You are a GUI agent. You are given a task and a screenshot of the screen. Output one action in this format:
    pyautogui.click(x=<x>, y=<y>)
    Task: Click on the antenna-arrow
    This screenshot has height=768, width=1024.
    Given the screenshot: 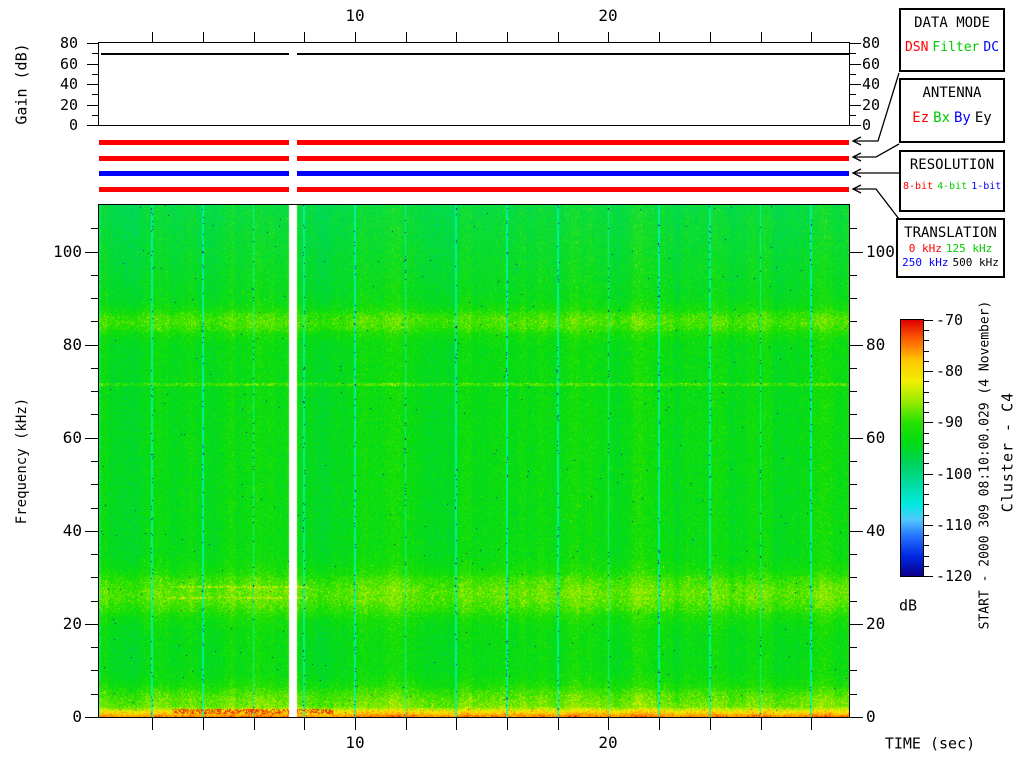 What is the action you would take?
    pyautogui.click(x=875, y=152)
    